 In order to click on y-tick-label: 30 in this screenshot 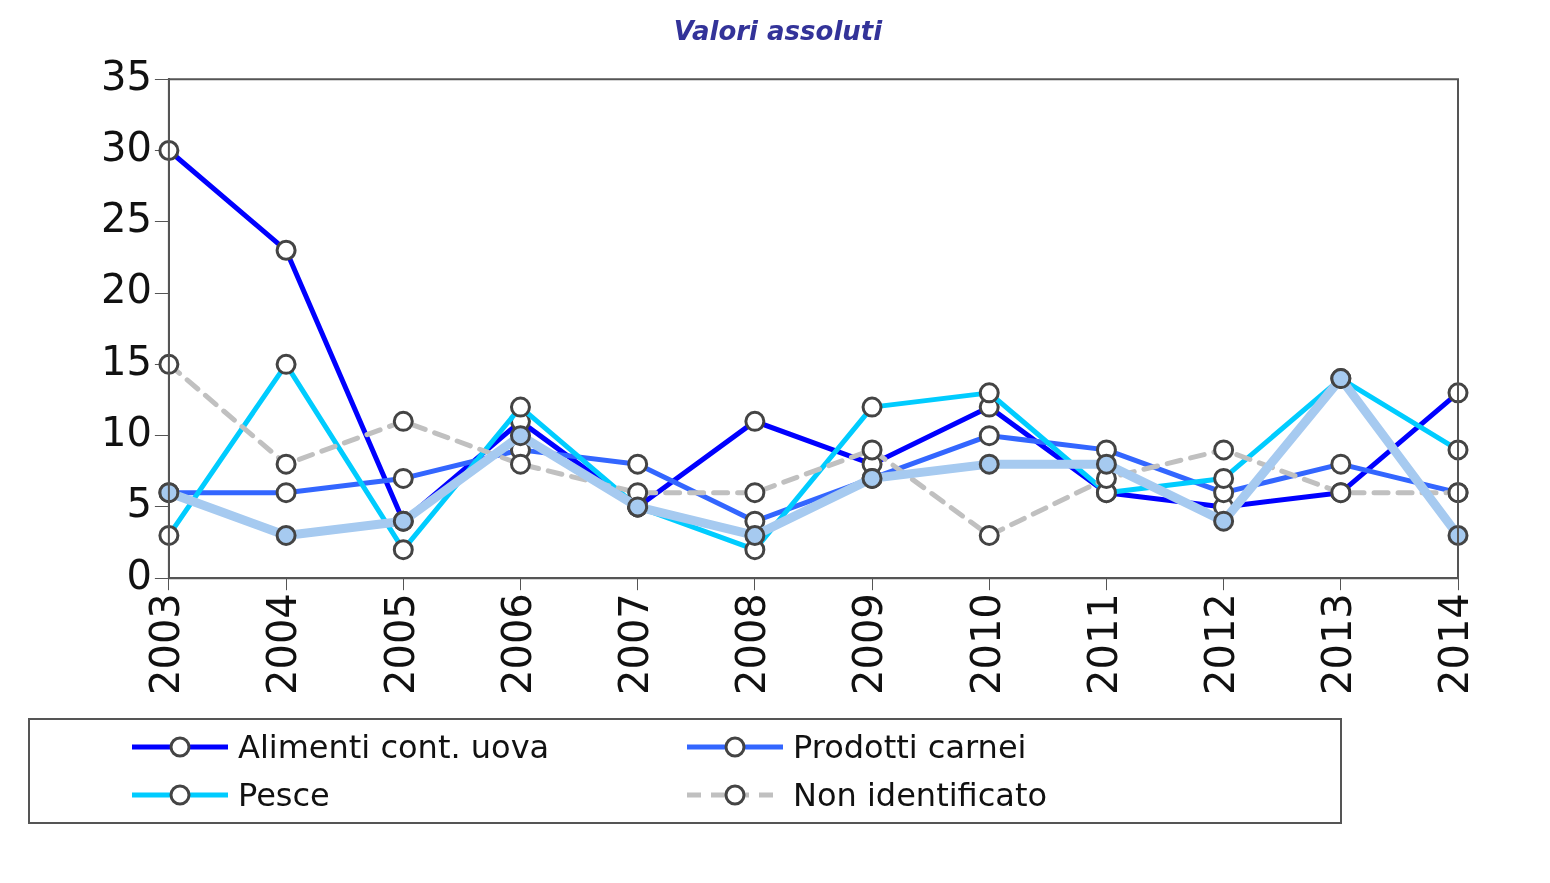, I will do `click(126, 146)`.